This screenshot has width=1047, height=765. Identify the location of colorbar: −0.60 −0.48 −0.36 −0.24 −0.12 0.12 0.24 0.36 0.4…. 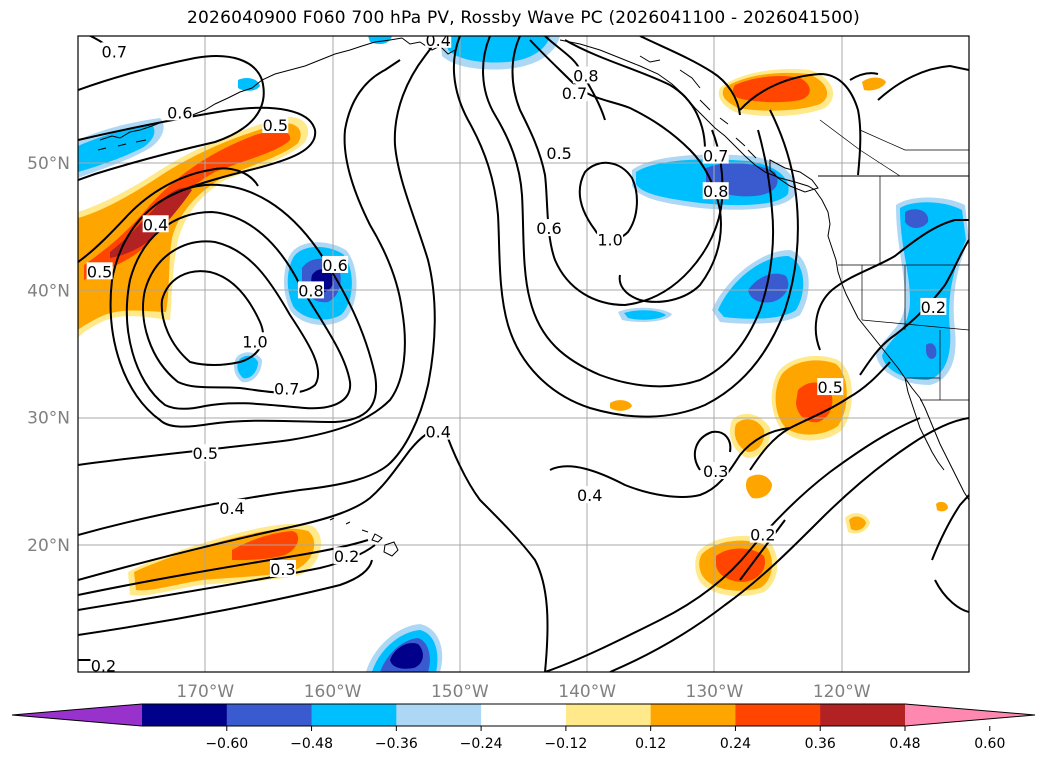
(523, 727).